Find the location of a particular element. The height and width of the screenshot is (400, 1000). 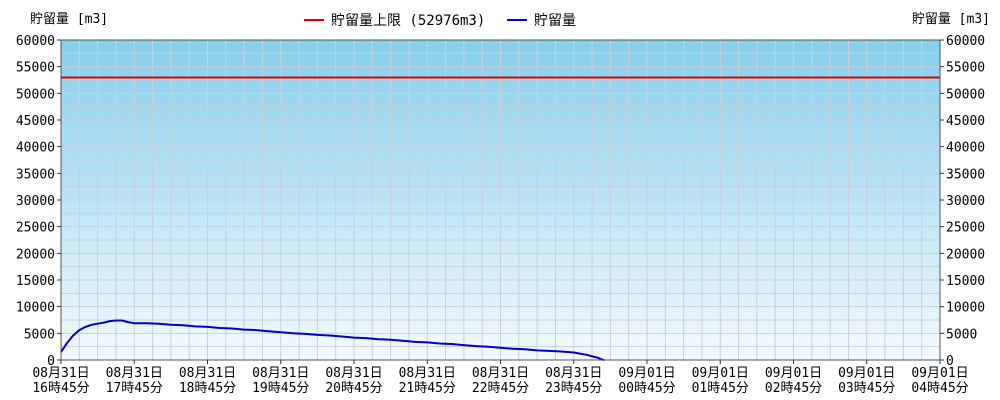

y-axis-title-left: 貯留量 [m3] is located at coordinates (69, 19).